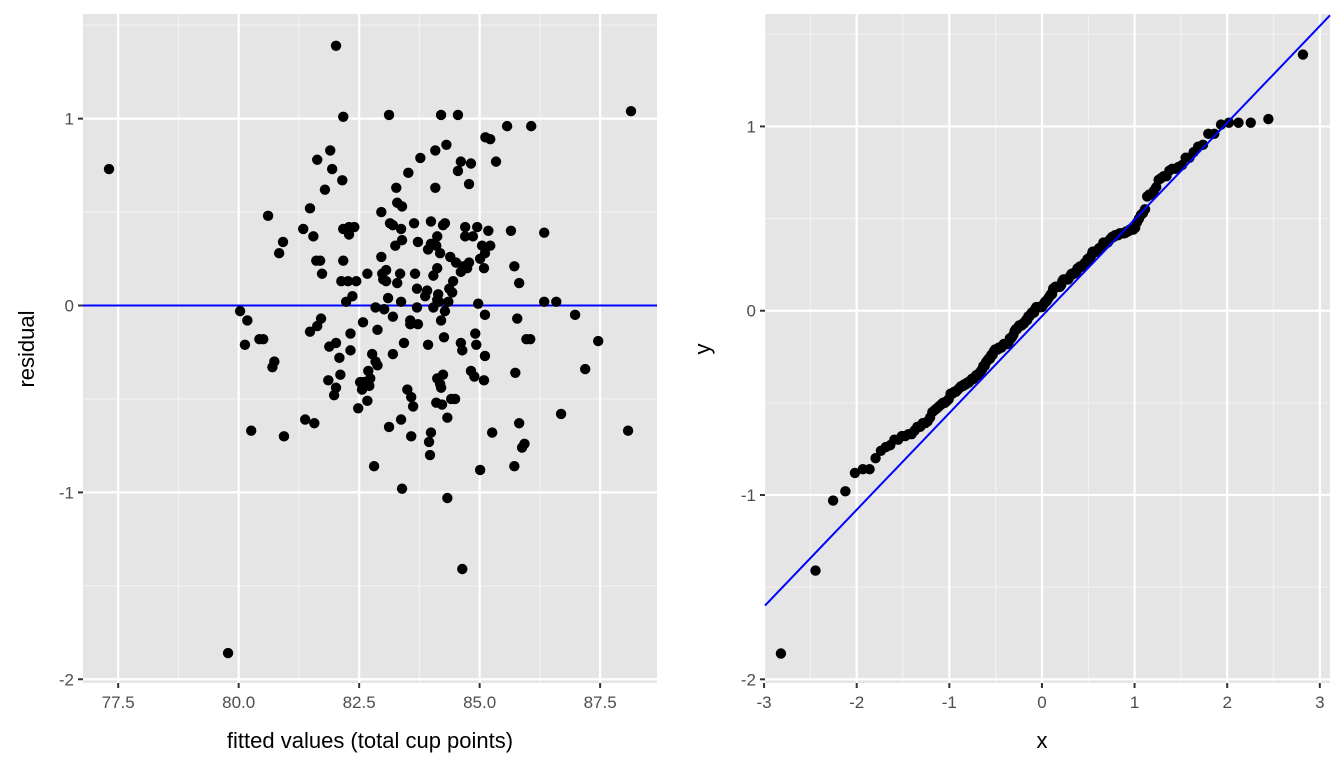  What do you see at coordinates (1041, 702) in the screenshot?
I see `x-tick-label: 0` at bounding box center [1041, 702].